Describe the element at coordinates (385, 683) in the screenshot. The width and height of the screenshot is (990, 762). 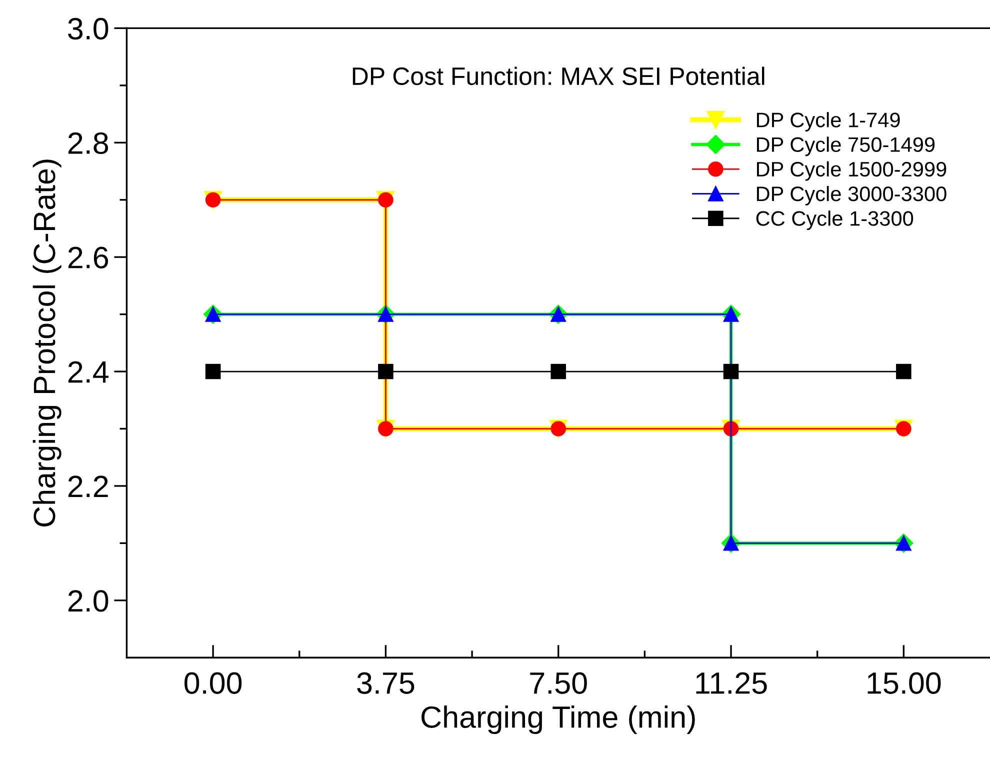
I see `x-tick-label: 3.75` at that location.